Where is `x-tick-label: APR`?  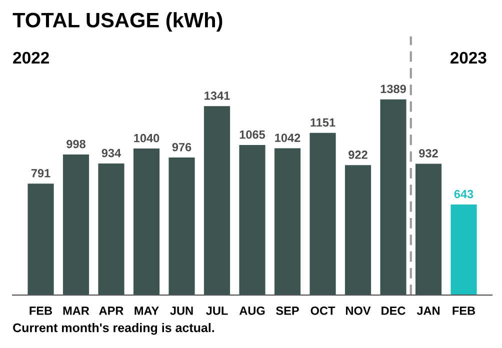 x-tick-label: APR is located at coordinates (111, 310).